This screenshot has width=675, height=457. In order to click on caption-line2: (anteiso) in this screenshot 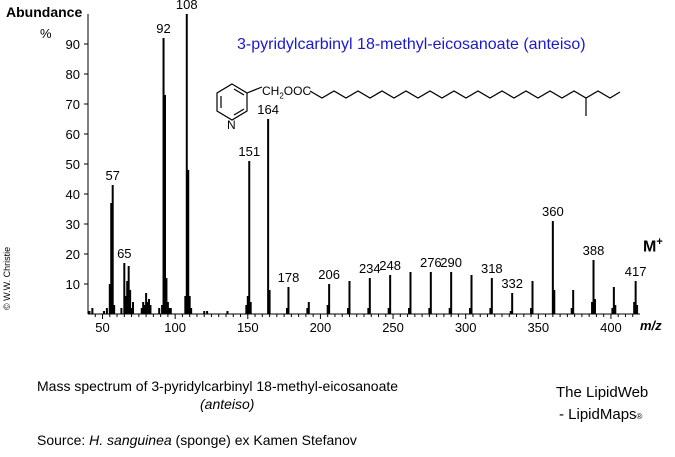, I will do `click(227, 404)`.